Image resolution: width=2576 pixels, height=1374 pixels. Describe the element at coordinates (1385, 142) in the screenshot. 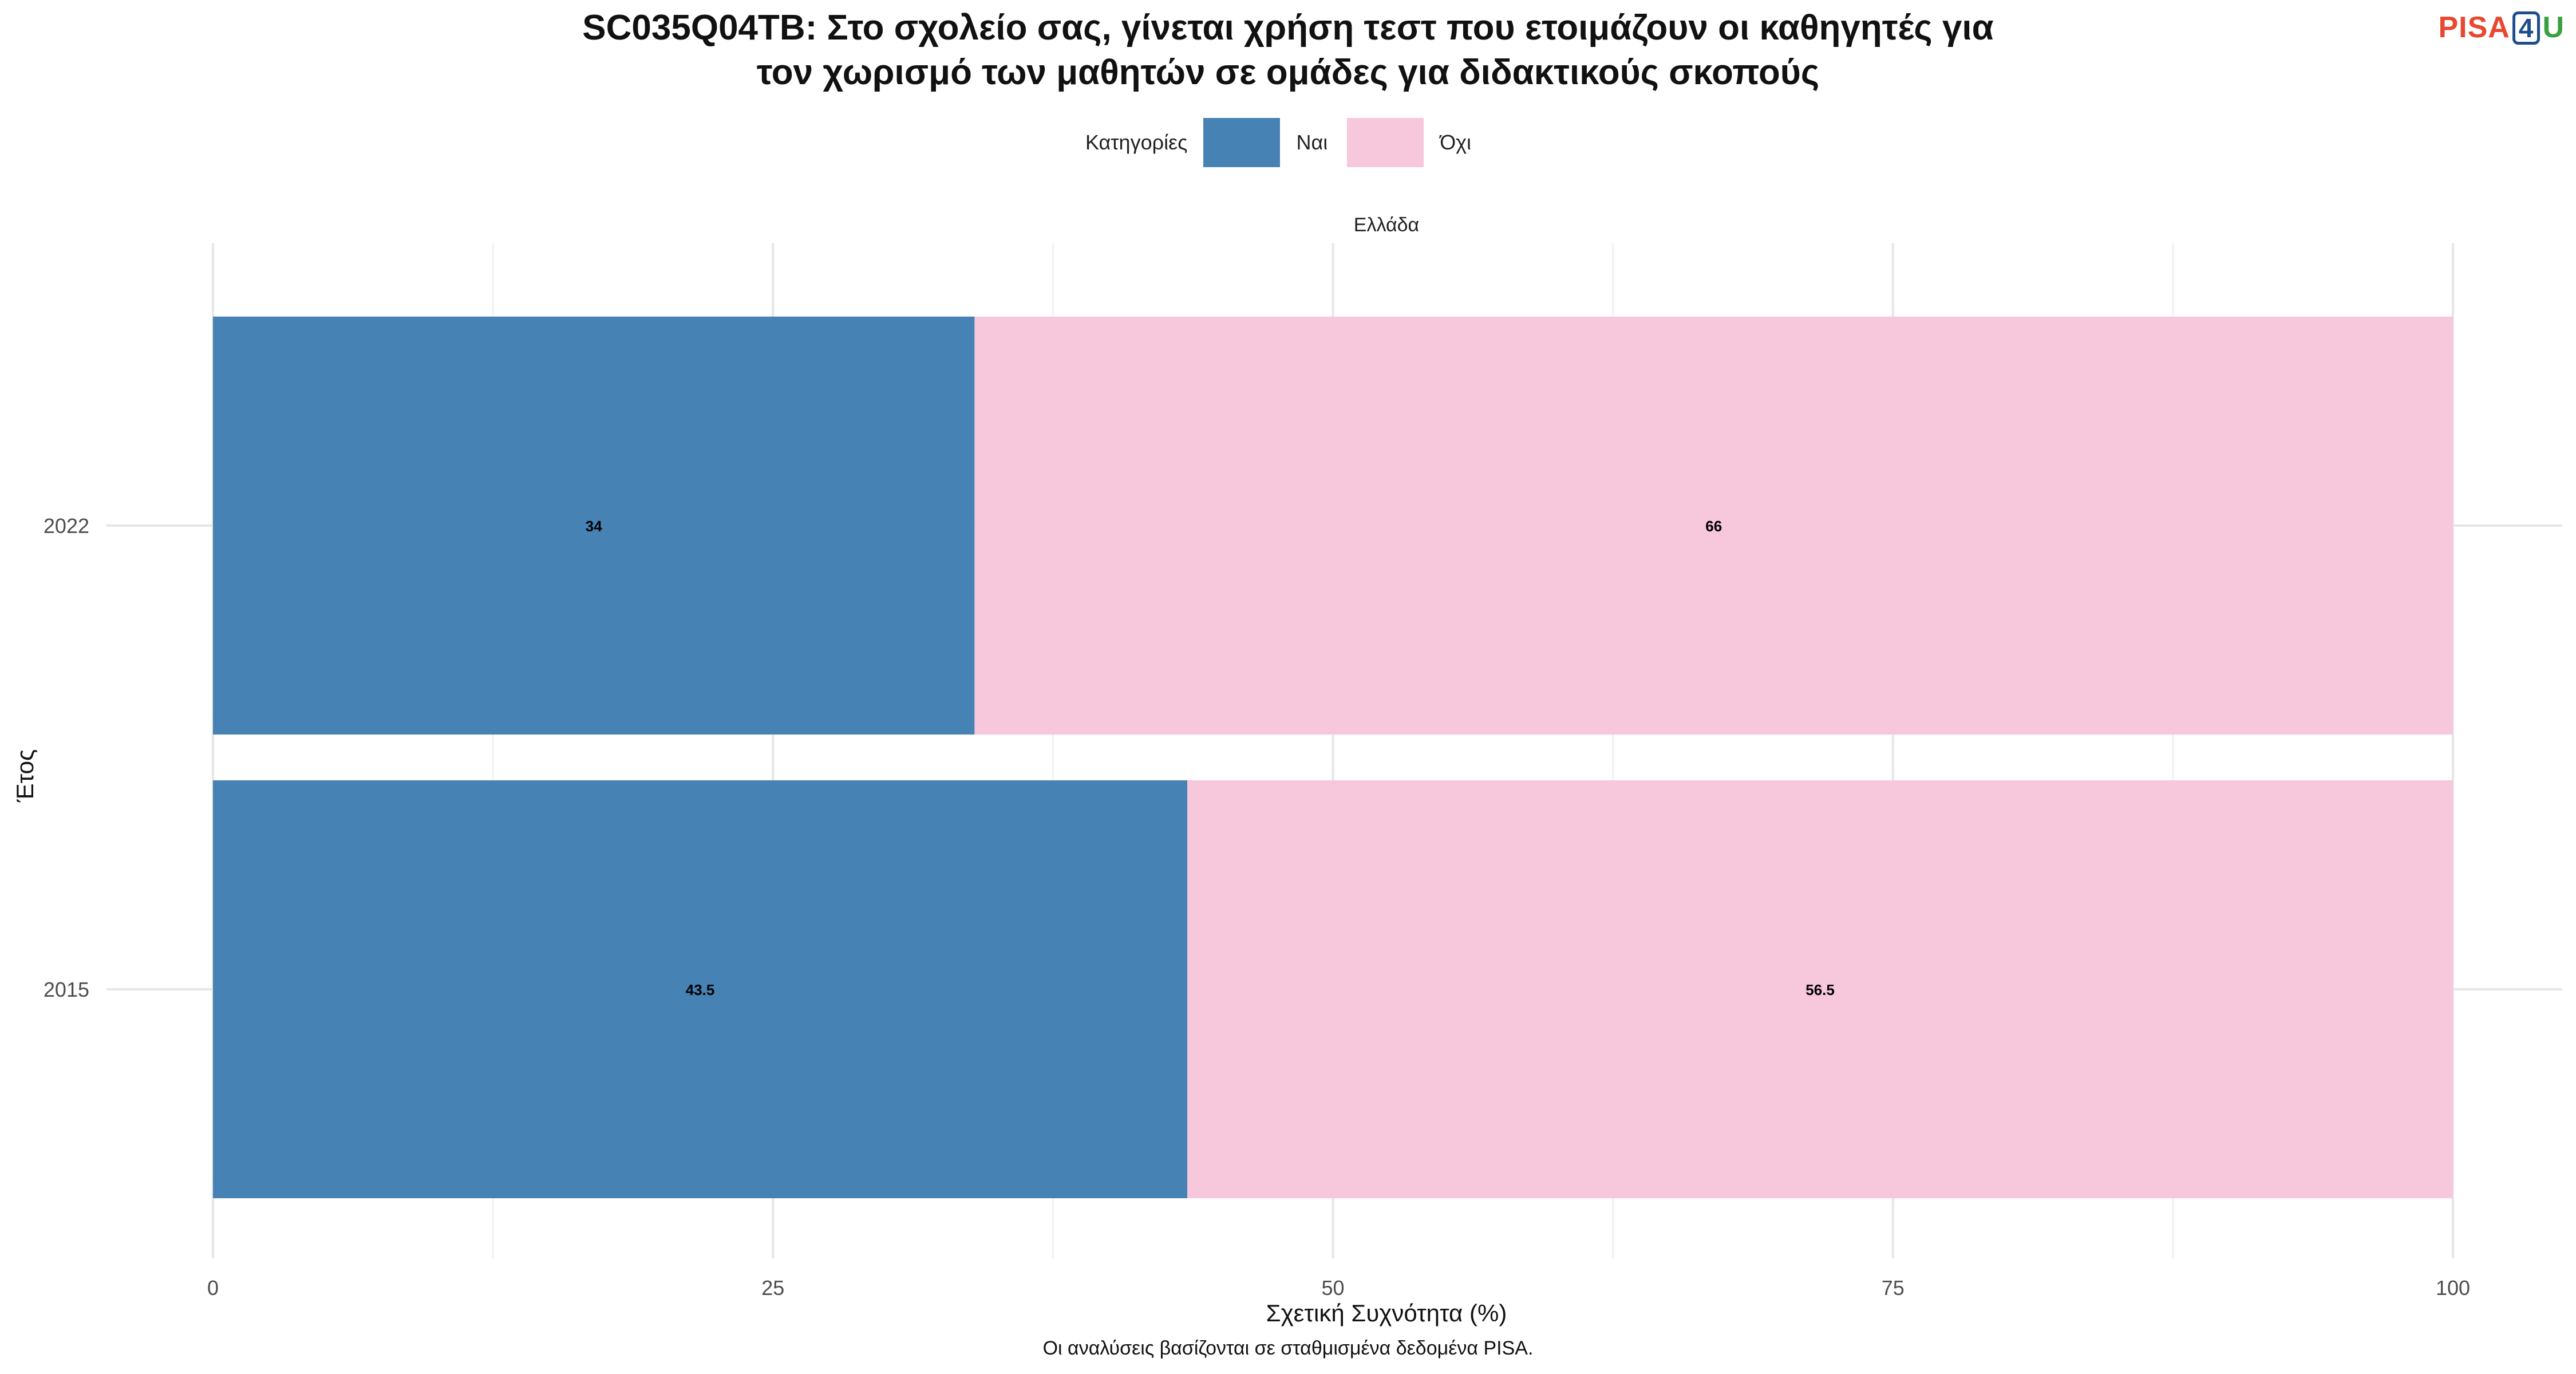

I see `legend-key-ochi` at that location.